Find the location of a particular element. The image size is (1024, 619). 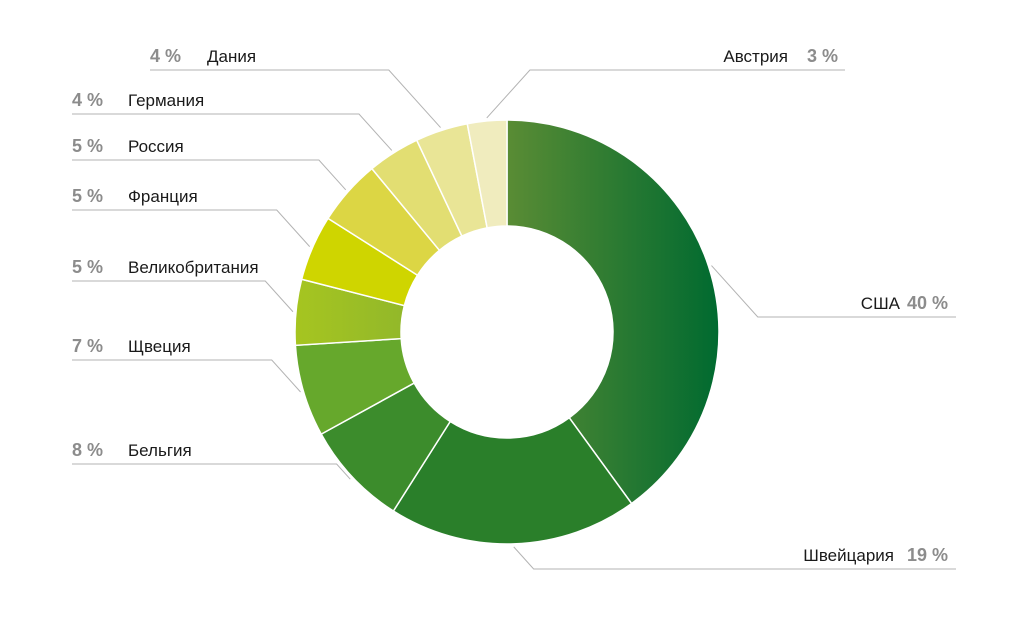

value-label-item-5: 5 % is located at coordinates (87, 196).